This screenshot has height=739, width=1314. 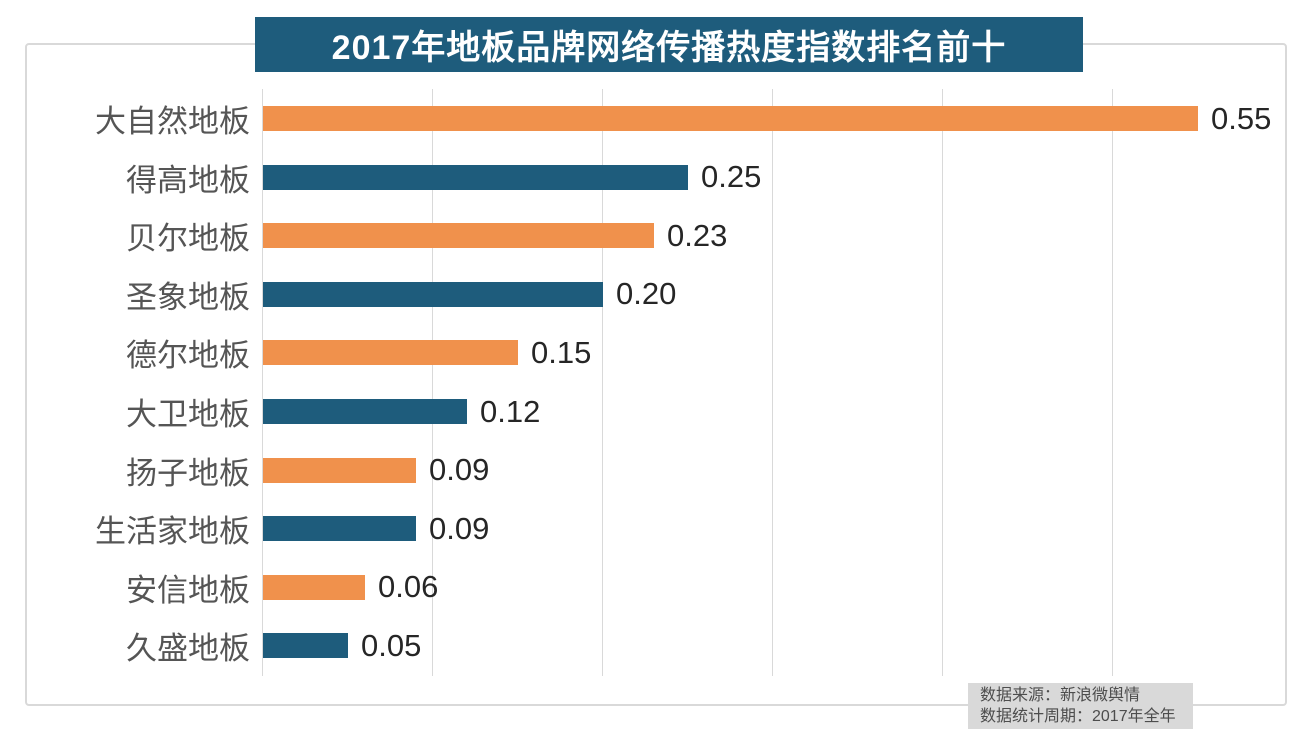 What do you see at coordinates (188, 649) in the screenshot?
I see `category-label: 久盛地板` at bounding box center [188, 649].